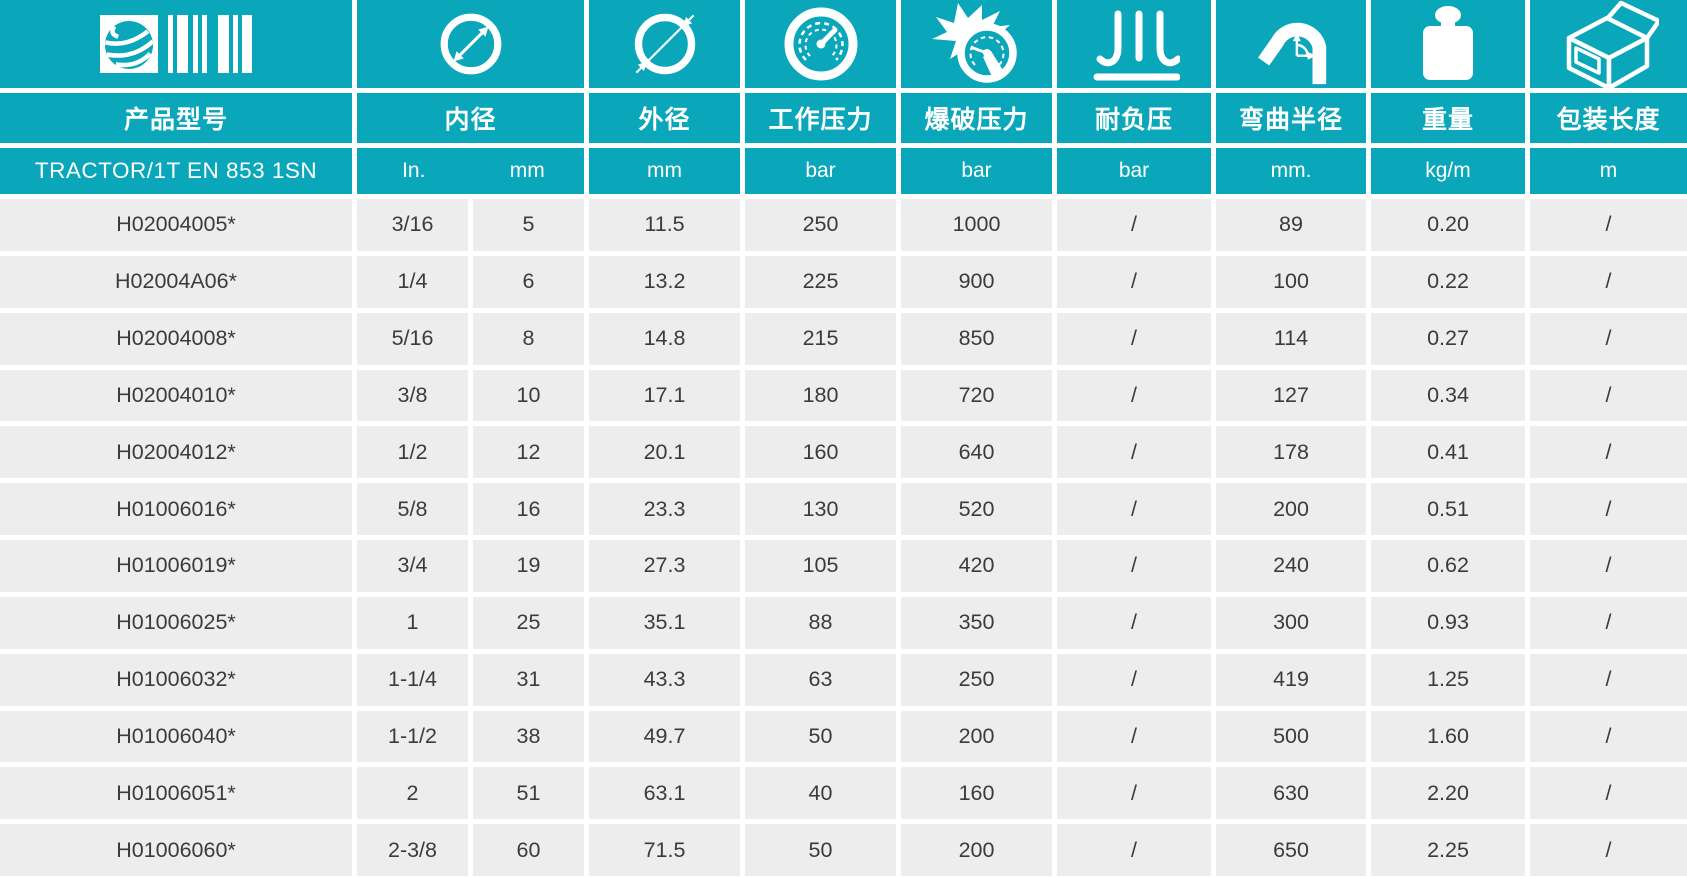  I want to click on working-pressure-icon-cell, so click(820, 44).